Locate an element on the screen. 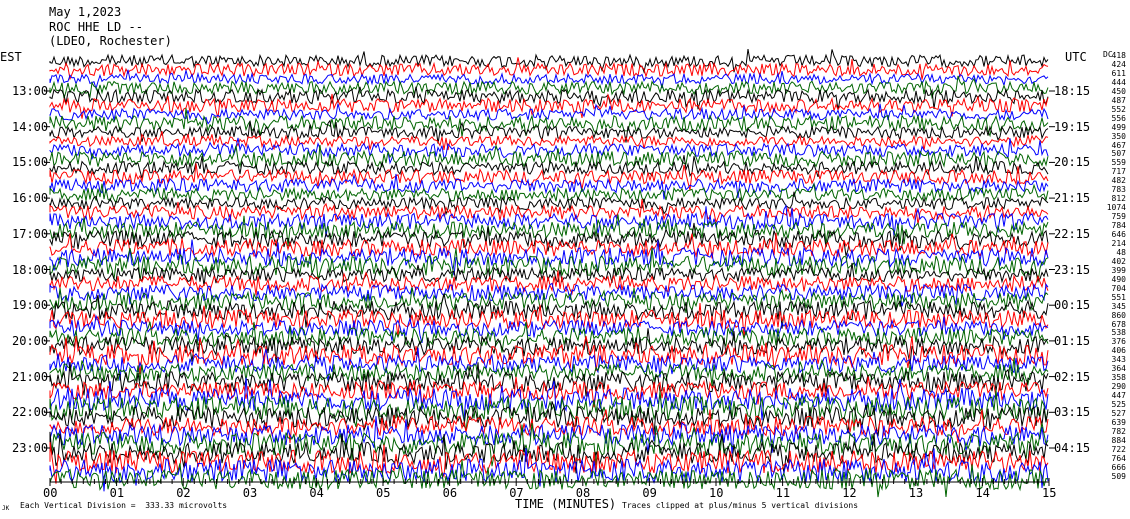  x-tick-label: 11 is located at coordinates (783, 493).